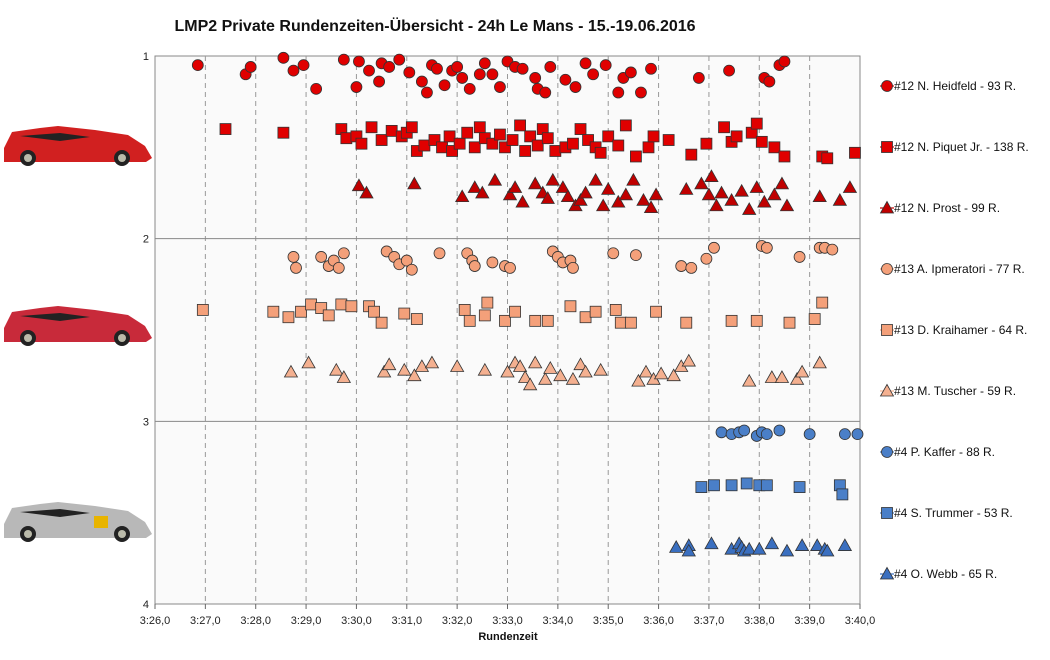 This screenshot has height=660, width=1050. What do you see at coordinates (356, 621) in the screenshot?
I see `x-tick-label: 3:30,0` at bounding box center [356, 621].